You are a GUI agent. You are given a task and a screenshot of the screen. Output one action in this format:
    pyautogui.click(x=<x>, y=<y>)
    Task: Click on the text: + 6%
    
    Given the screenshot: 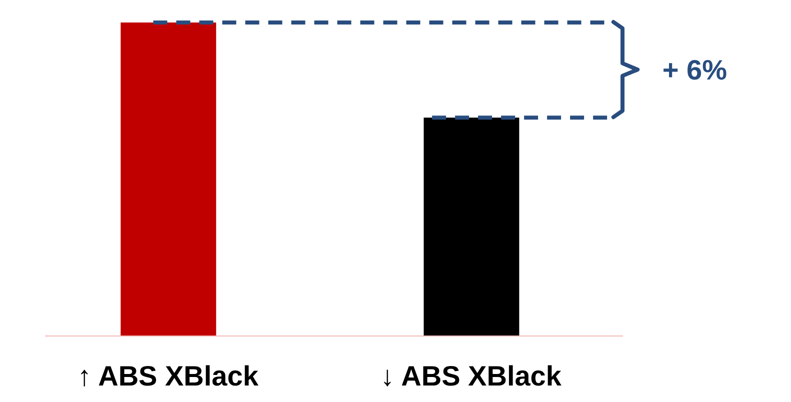 What is the action you would take?
    pyautogui.click(x=695, y=70)
    